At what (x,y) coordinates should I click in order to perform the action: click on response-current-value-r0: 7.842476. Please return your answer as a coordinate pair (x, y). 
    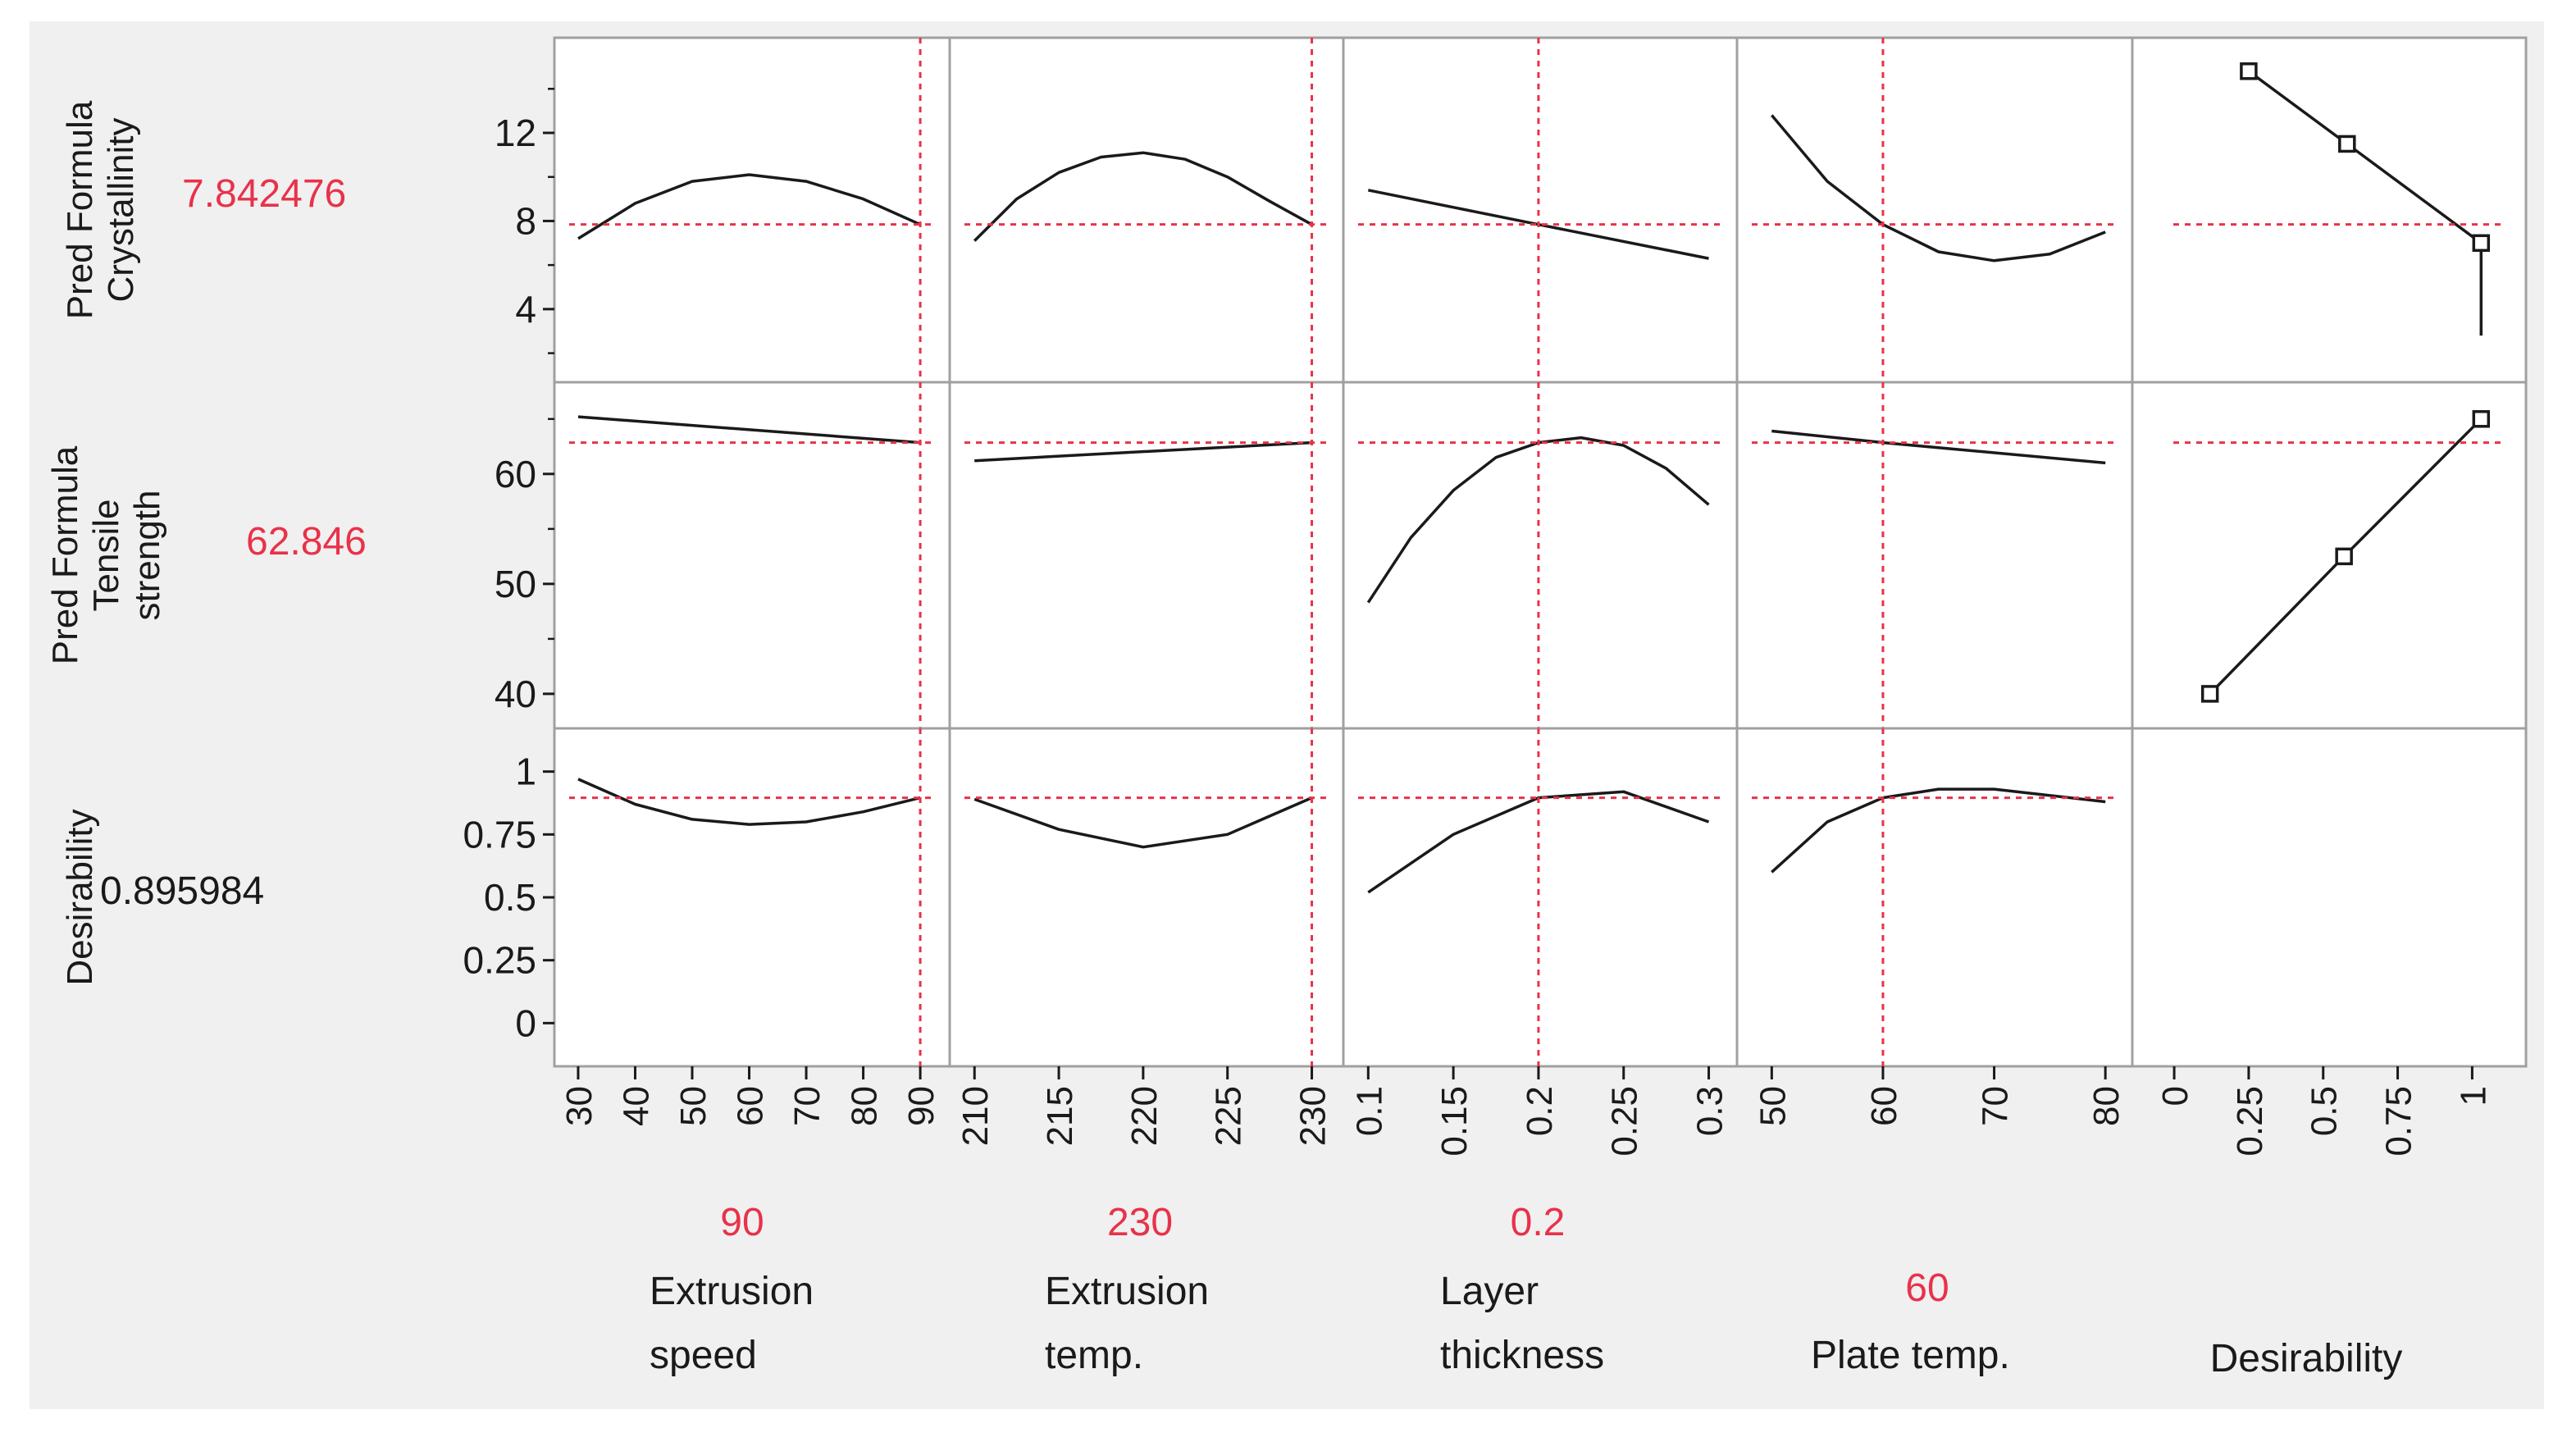
    Looking at the image, I should click on (264, 194).